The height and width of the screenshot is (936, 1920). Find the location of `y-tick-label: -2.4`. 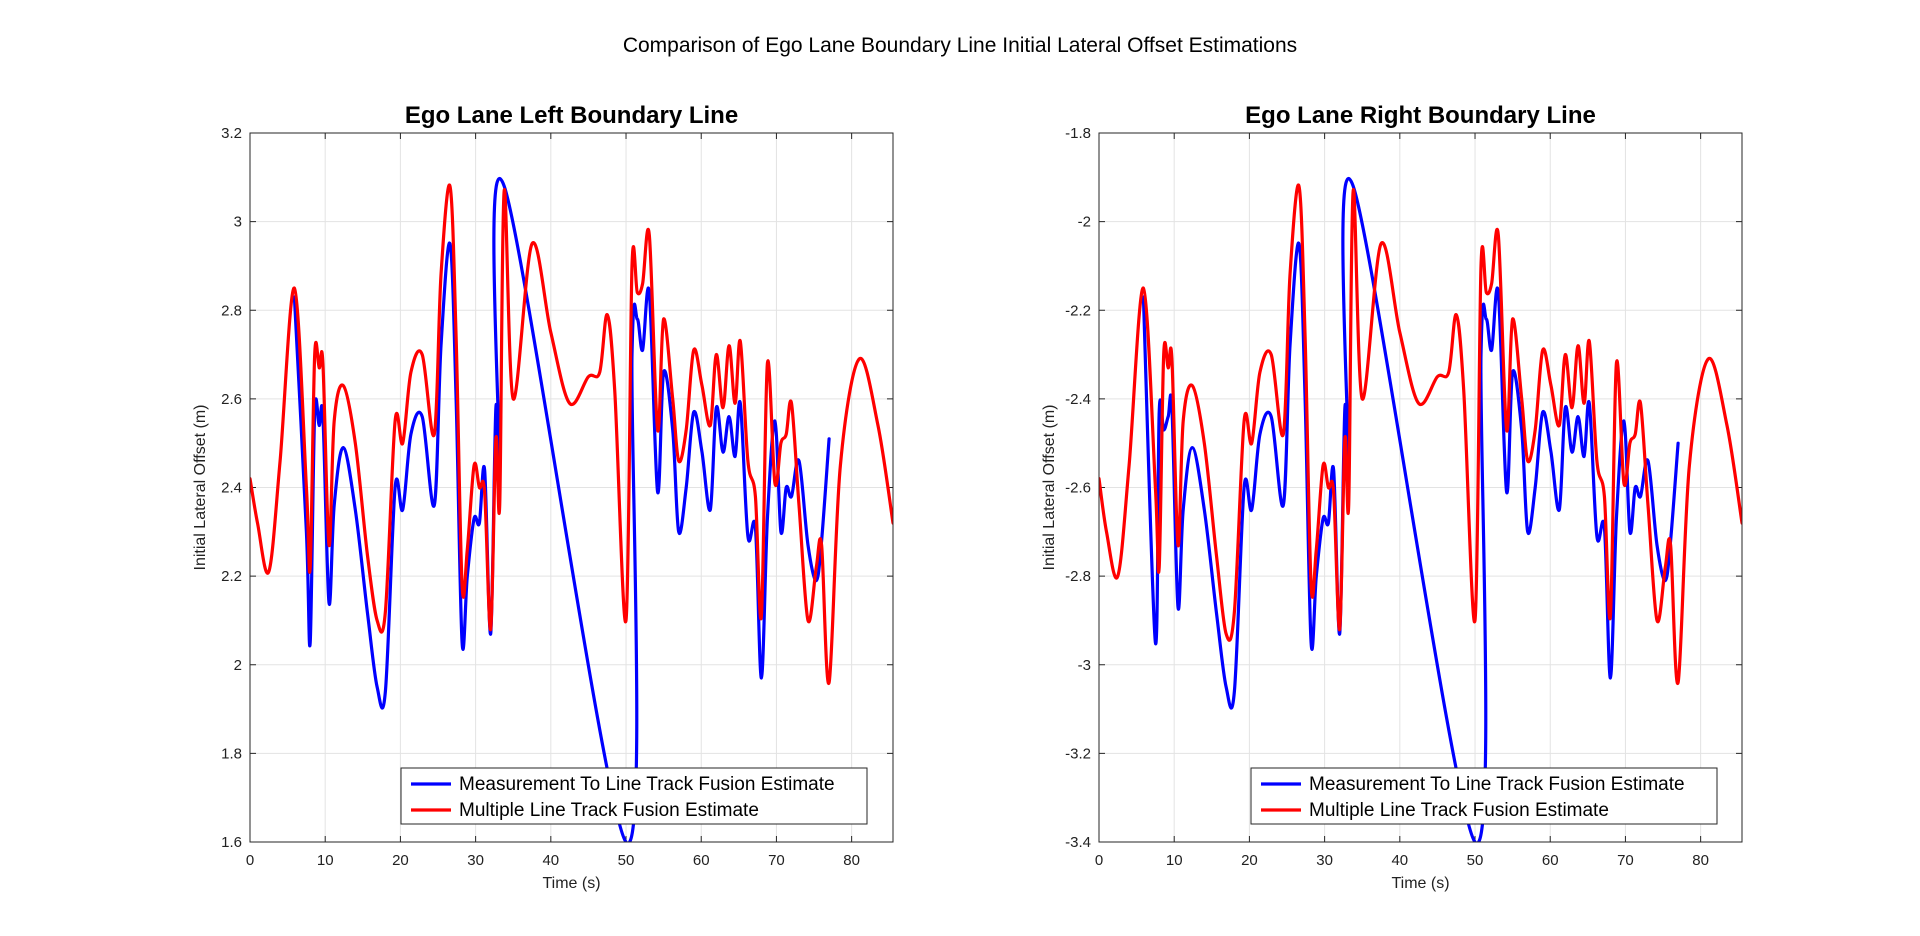

y-tick-label: -2.4 is located at coordinates (1078, 399).